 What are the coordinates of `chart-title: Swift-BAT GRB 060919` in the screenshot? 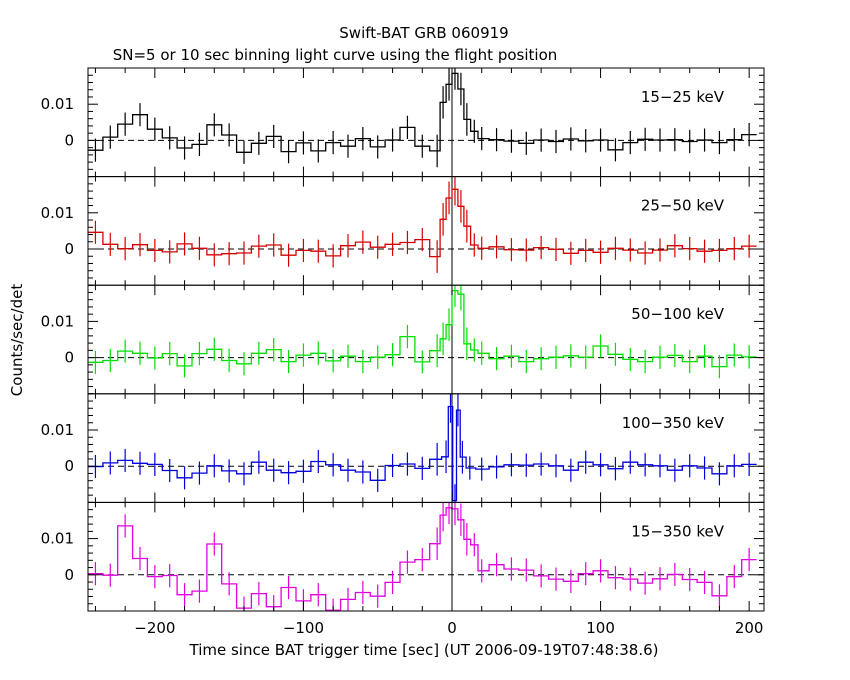 It's located at (423, 33).